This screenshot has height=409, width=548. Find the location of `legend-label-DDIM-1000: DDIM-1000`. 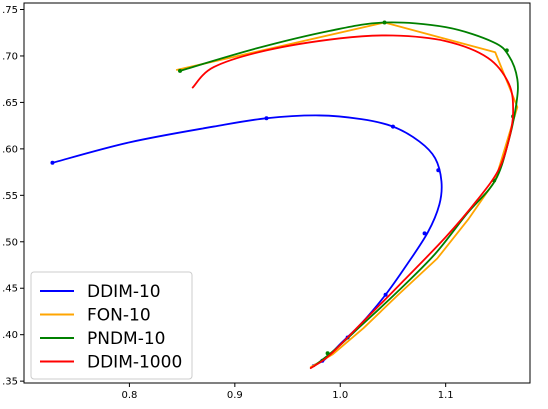

legend-label-DDIM-1000: DDIM-1000 is located at coordinates (134, 363).